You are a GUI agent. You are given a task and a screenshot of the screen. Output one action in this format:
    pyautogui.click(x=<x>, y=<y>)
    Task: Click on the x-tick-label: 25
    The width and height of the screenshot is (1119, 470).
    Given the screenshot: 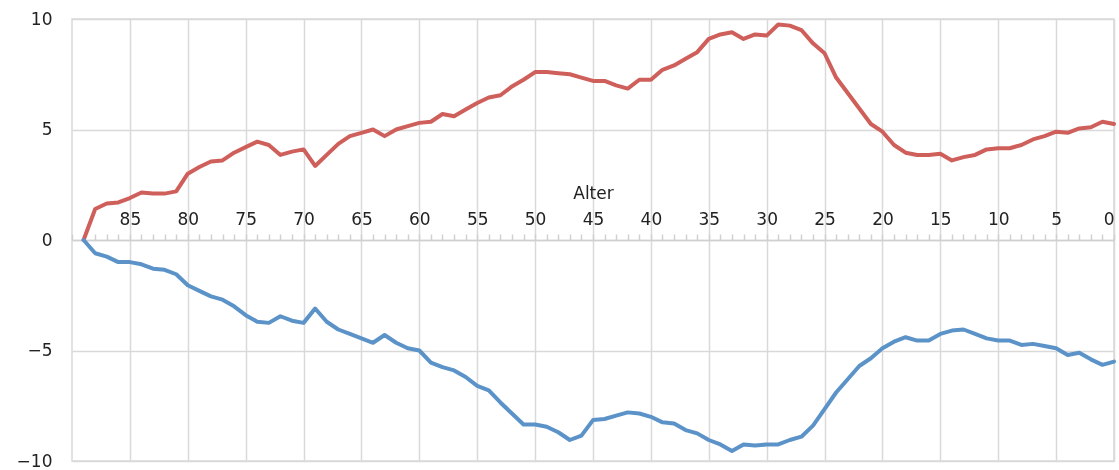 What is the action you would take?
    pyautogui.click(x=825, y=218)
    